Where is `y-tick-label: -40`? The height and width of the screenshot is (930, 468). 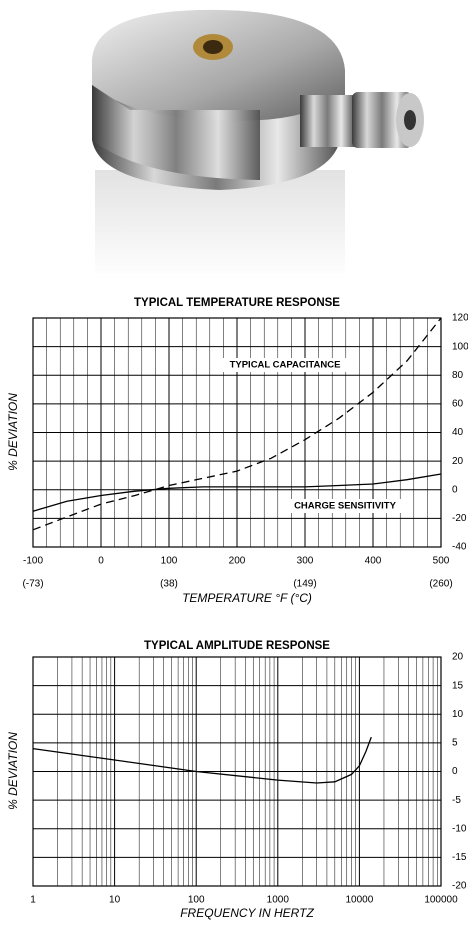
y-tick-label: -40 is located at coordinates (459, 547).